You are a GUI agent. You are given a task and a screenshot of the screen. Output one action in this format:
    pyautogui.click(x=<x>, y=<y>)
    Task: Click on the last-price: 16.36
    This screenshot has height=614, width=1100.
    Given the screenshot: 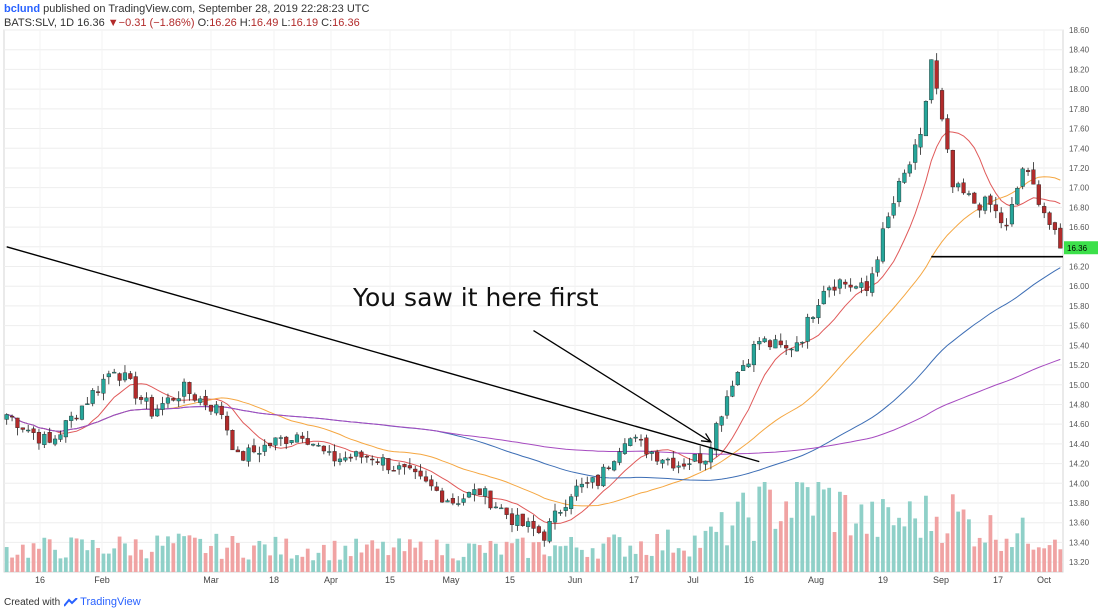 What is the action you would take?
    pyautogui.click(x=91, y=23)
    